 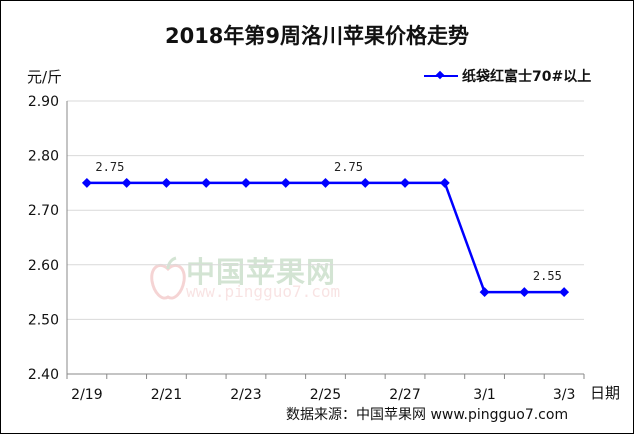 What do you see at coordinates (317, 36) in the screenshot?
I see `chart-title: 2018年第9周洛川苹果价格走势` at bounding box center [317, 36].